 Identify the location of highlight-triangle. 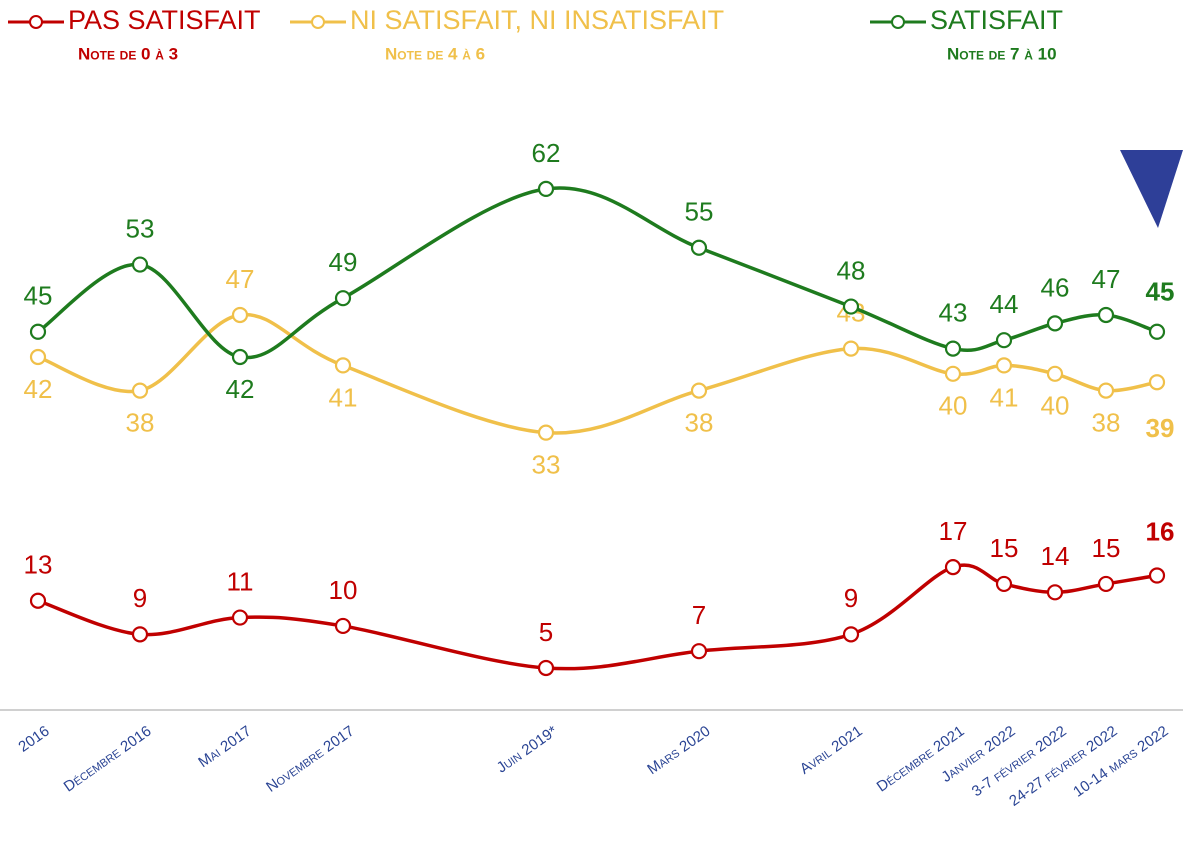
(1151, 189).